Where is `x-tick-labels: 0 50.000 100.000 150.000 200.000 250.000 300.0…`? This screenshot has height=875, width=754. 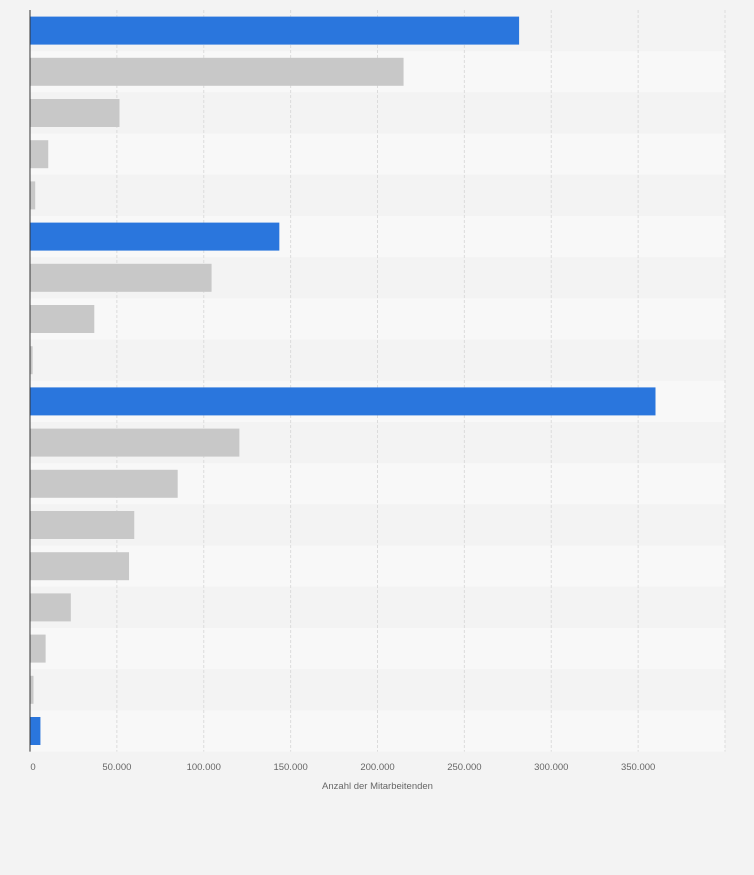
x-tick-labels: 0 50.000 100.000 150.000 200.000 250.000 300.0… is located at coordinates (342, 767).